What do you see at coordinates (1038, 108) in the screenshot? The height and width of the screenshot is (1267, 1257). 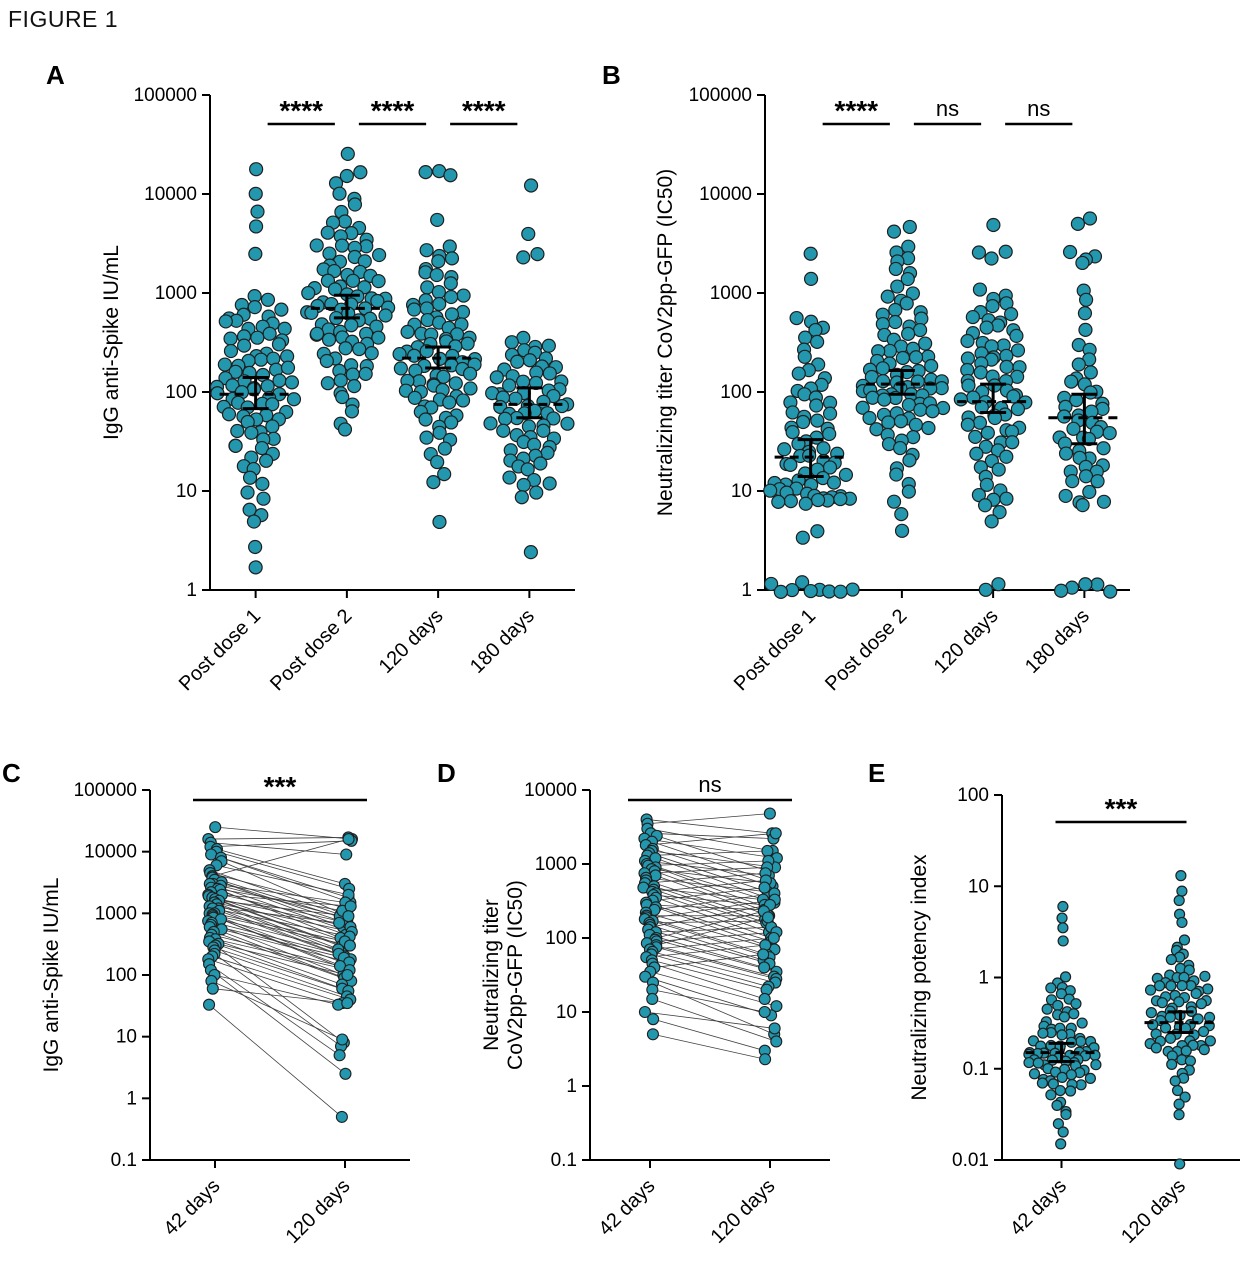 I see `sig-label: ns` at bounding box center [1038, 108].